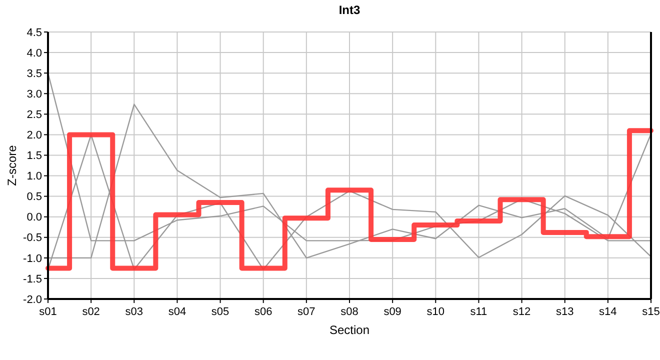 The width and height of the screenshot is (660, 360). I want to click on x-tick-label: s05, so click(220, 312).